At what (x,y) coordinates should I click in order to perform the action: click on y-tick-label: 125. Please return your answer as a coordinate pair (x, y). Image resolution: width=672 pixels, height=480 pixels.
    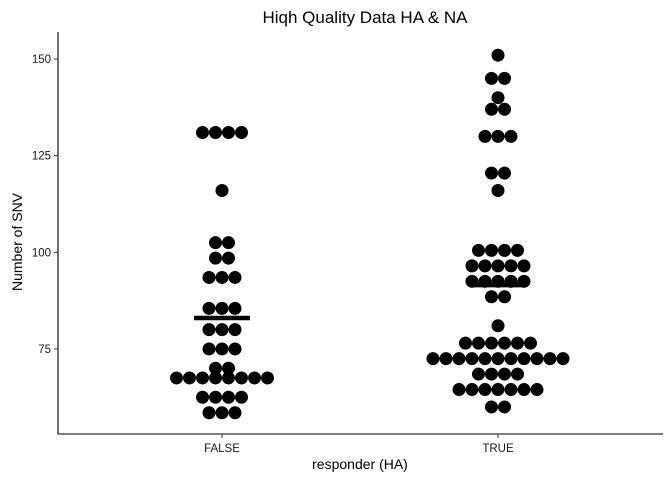
    Looking at the image, I should click on (41, 157).